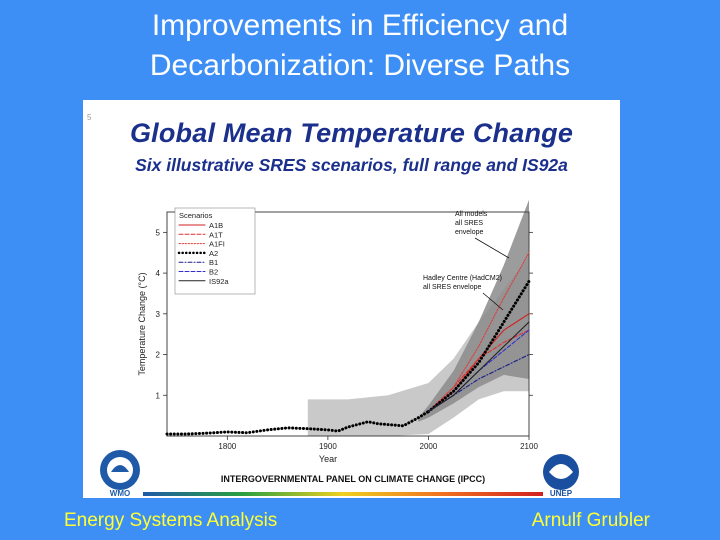 The image size is (720, 540). Describe the element at coordinates (561, 493) in the screenshot. I see `unep-logo-text: UNEP` at that location.